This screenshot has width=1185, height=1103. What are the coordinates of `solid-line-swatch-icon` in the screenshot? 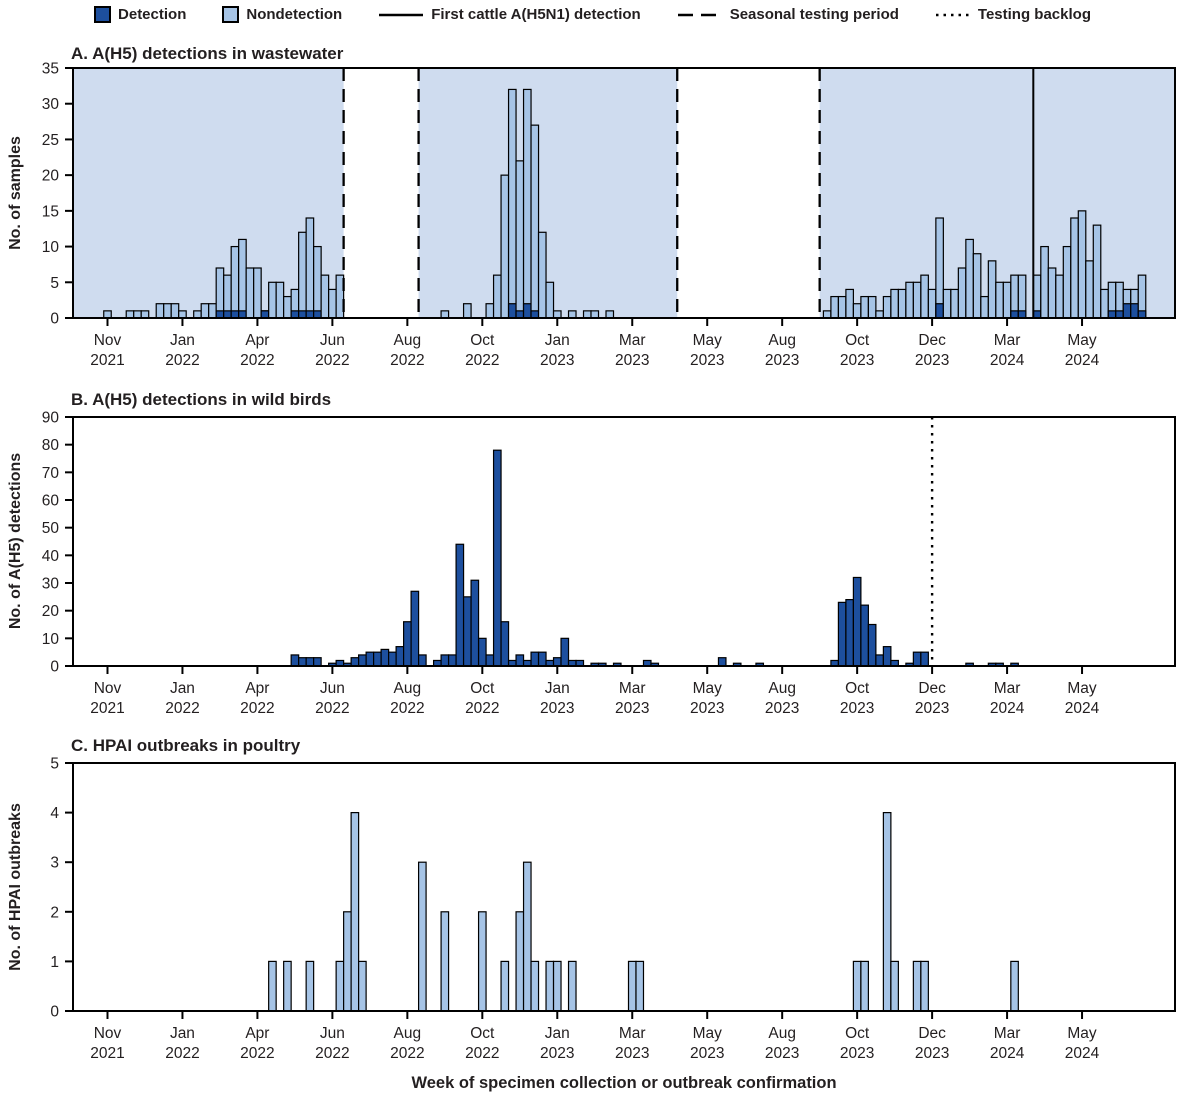 It's located at (401, 14).